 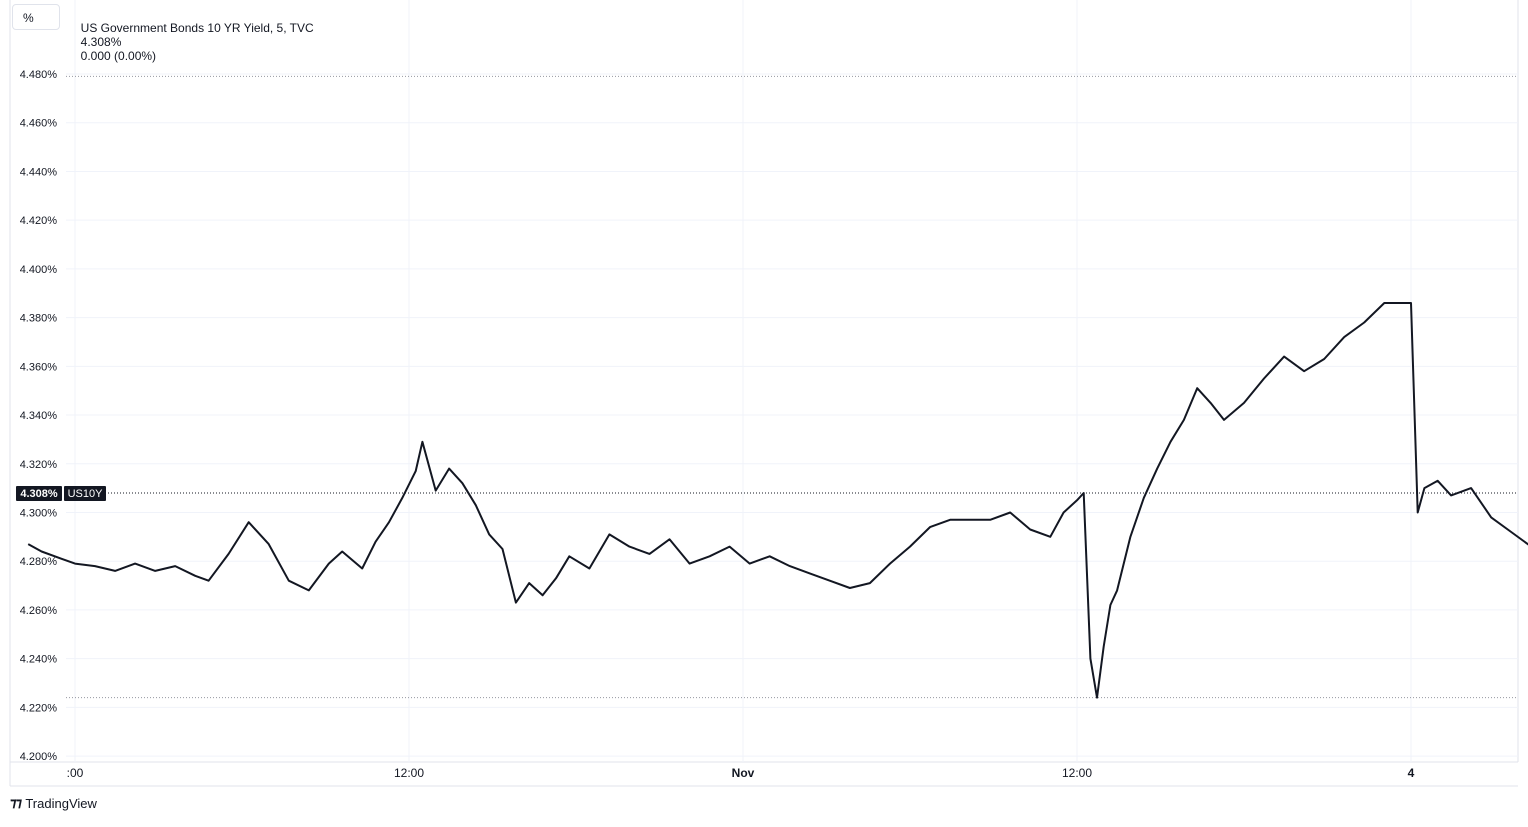 I want to click on tradingview-brand: ⁊⁊ TradingView, so click(x=53, y=803).